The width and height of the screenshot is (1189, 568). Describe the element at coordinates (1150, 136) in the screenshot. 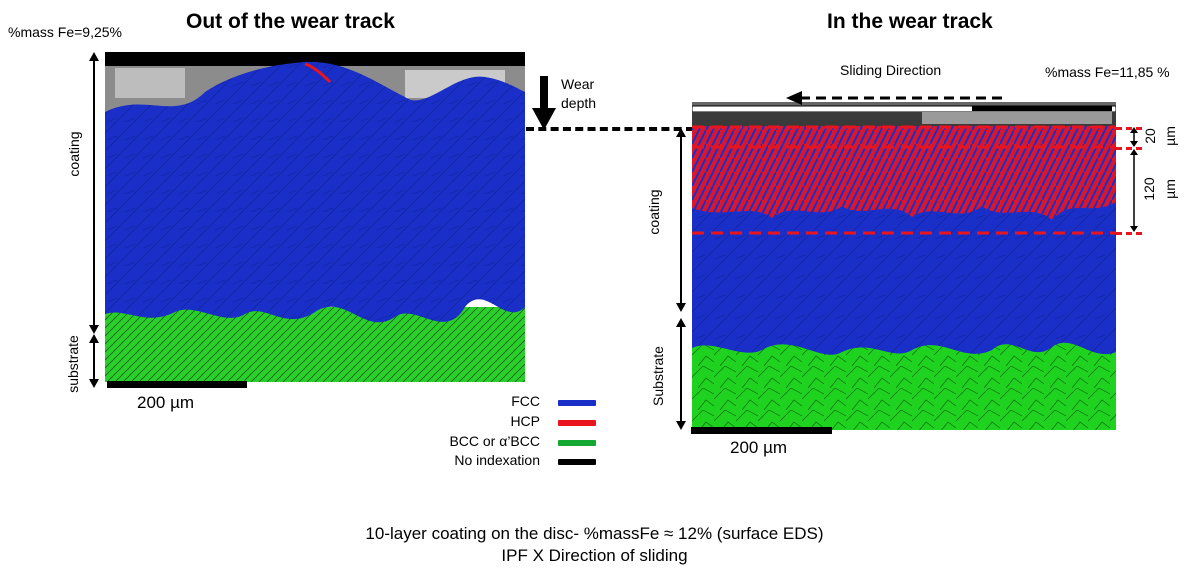

I see `dim-top-value: 20` at that location.